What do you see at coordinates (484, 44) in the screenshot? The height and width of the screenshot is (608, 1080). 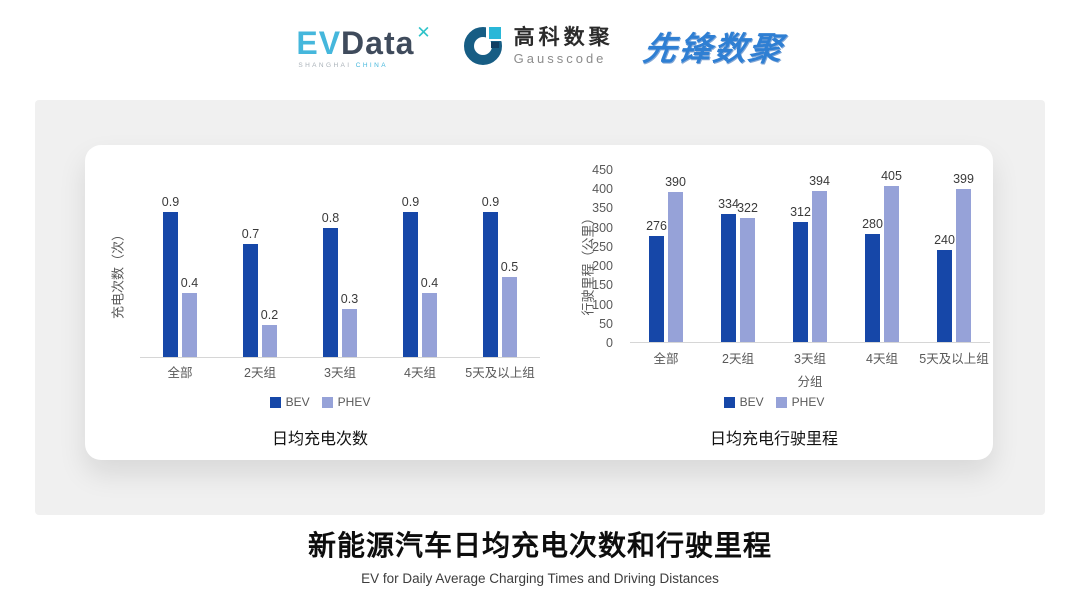 I see `gausscode-ring-icon` at bounding box center [484, 44].